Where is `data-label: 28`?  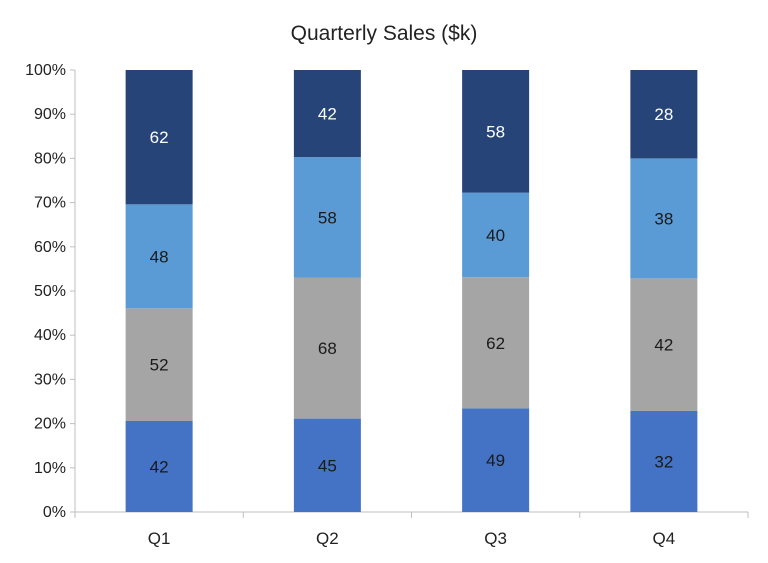 data-label: 28 is located at coordinates (663, 114).